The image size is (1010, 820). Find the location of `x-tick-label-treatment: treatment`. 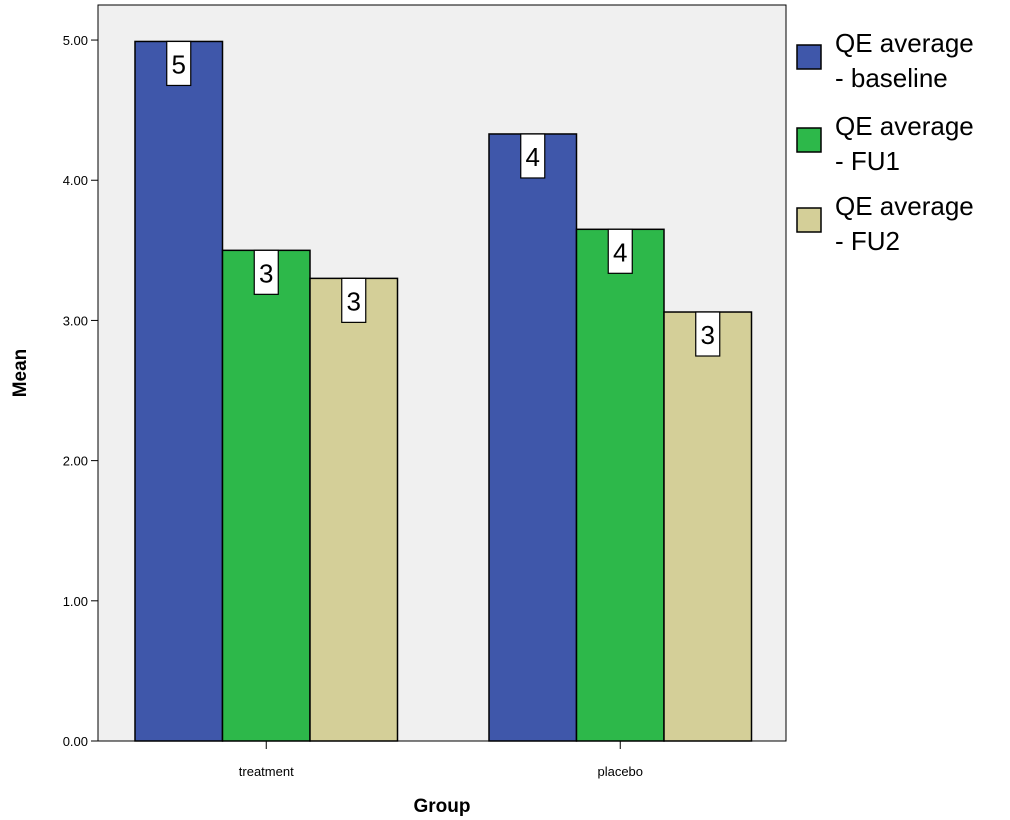

x-tick-label-treatment: treatment is located at coordinates (266, 771).